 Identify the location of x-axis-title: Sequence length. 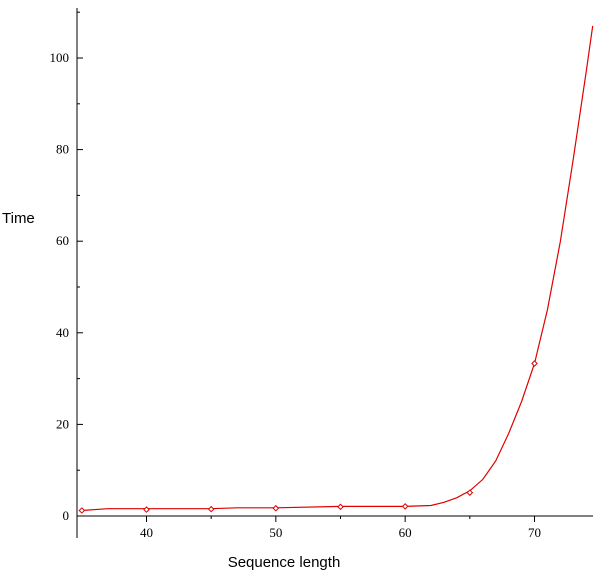
(284, 562).